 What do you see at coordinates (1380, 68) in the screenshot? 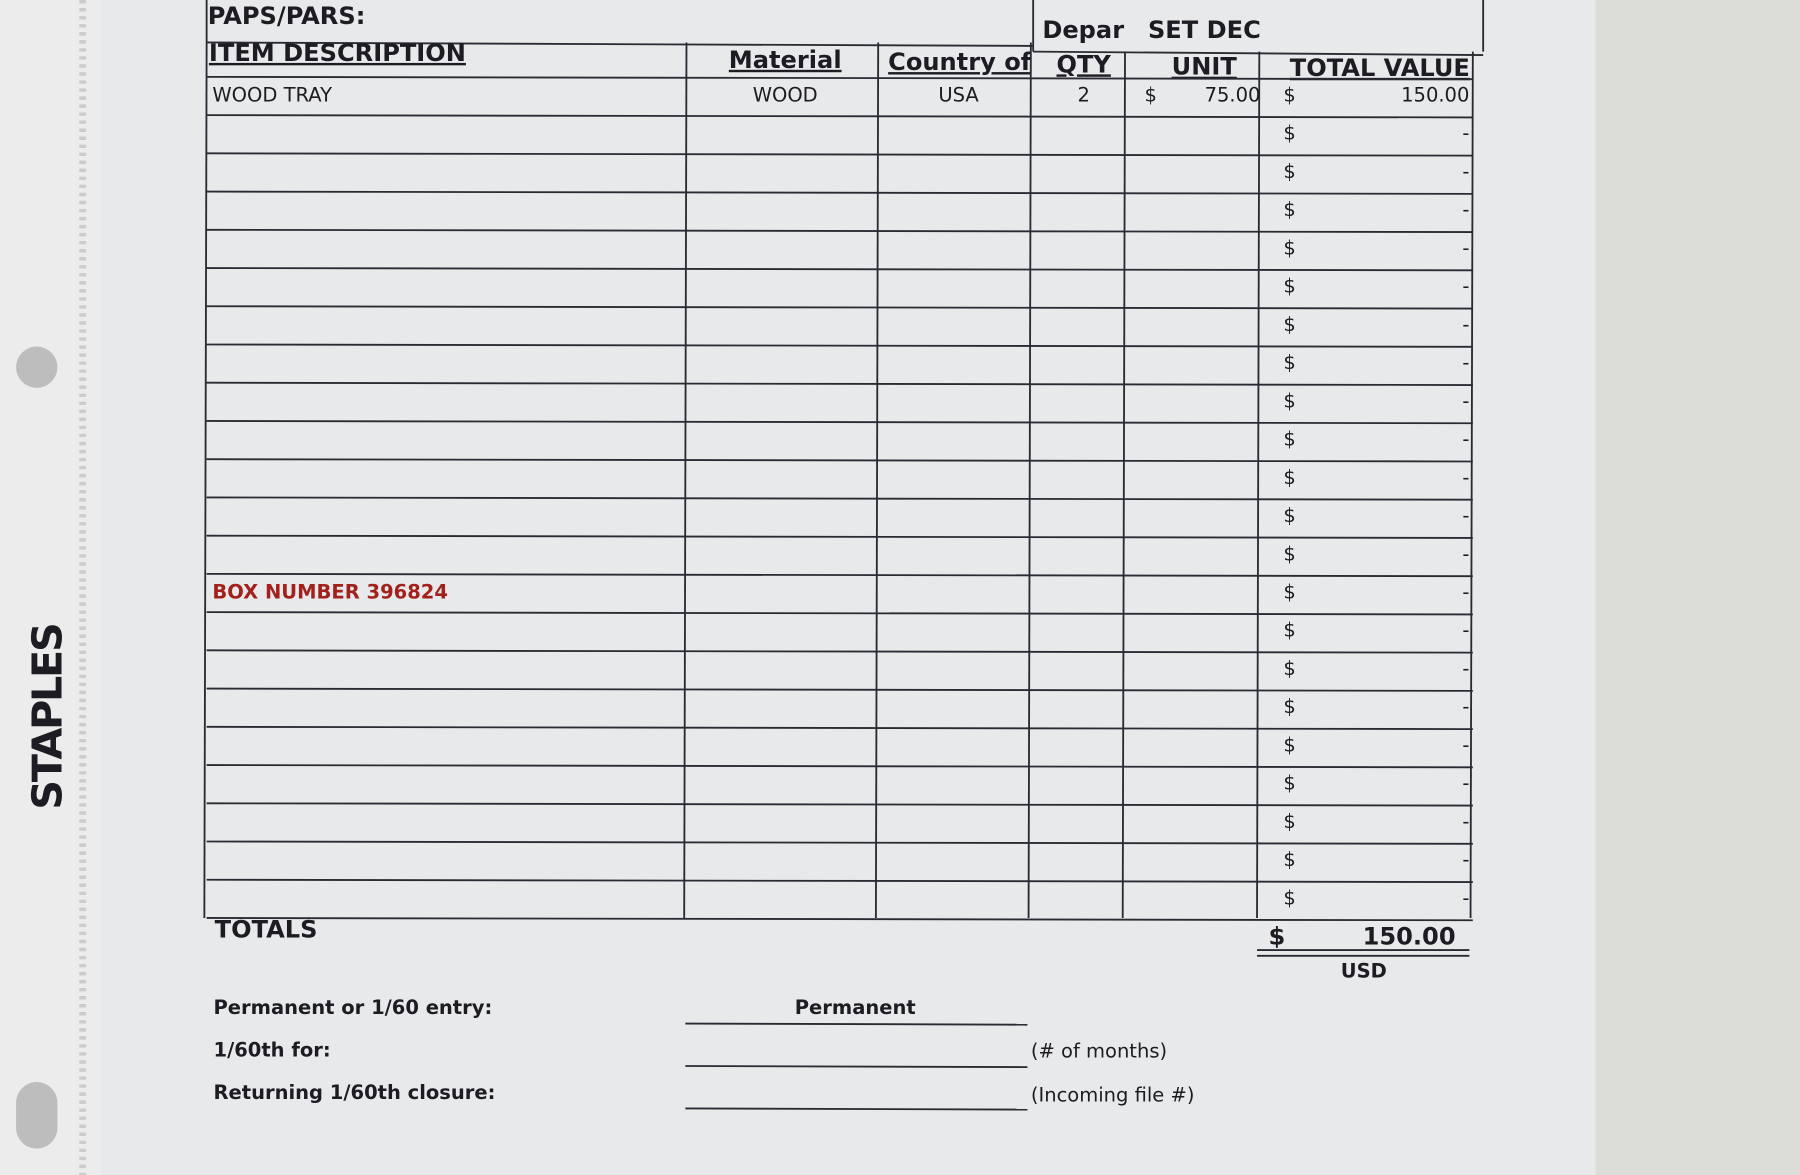
I see `column-header: TOTAL VALUE` at bounding box center [1380, 68].